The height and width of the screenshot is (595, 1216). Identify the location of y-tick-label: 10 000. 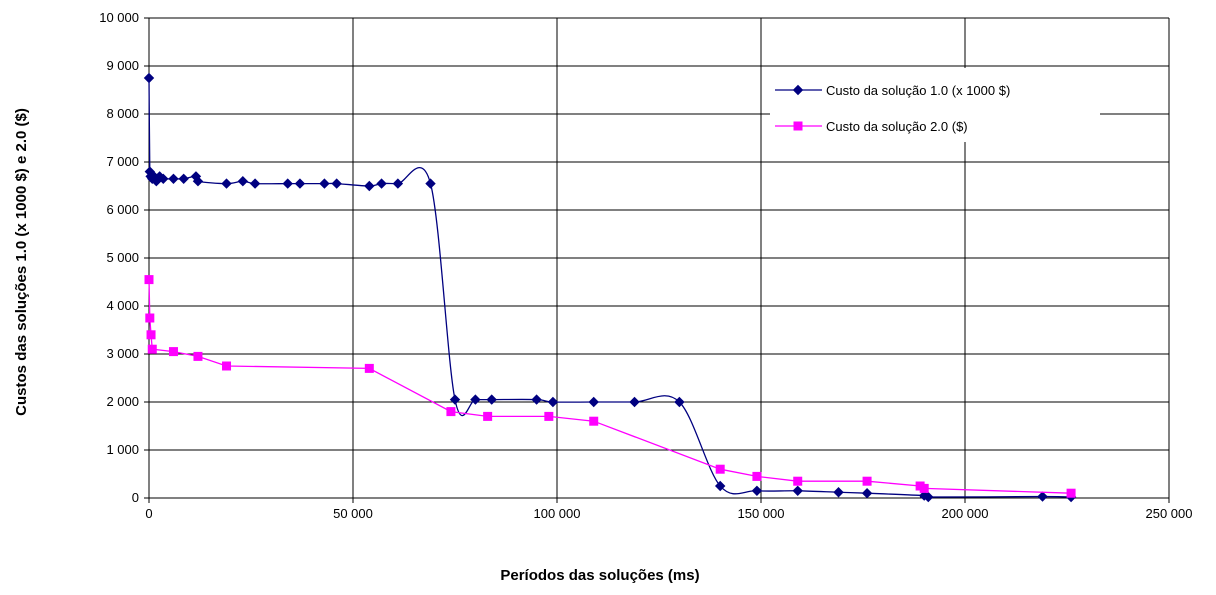
(119, 17).